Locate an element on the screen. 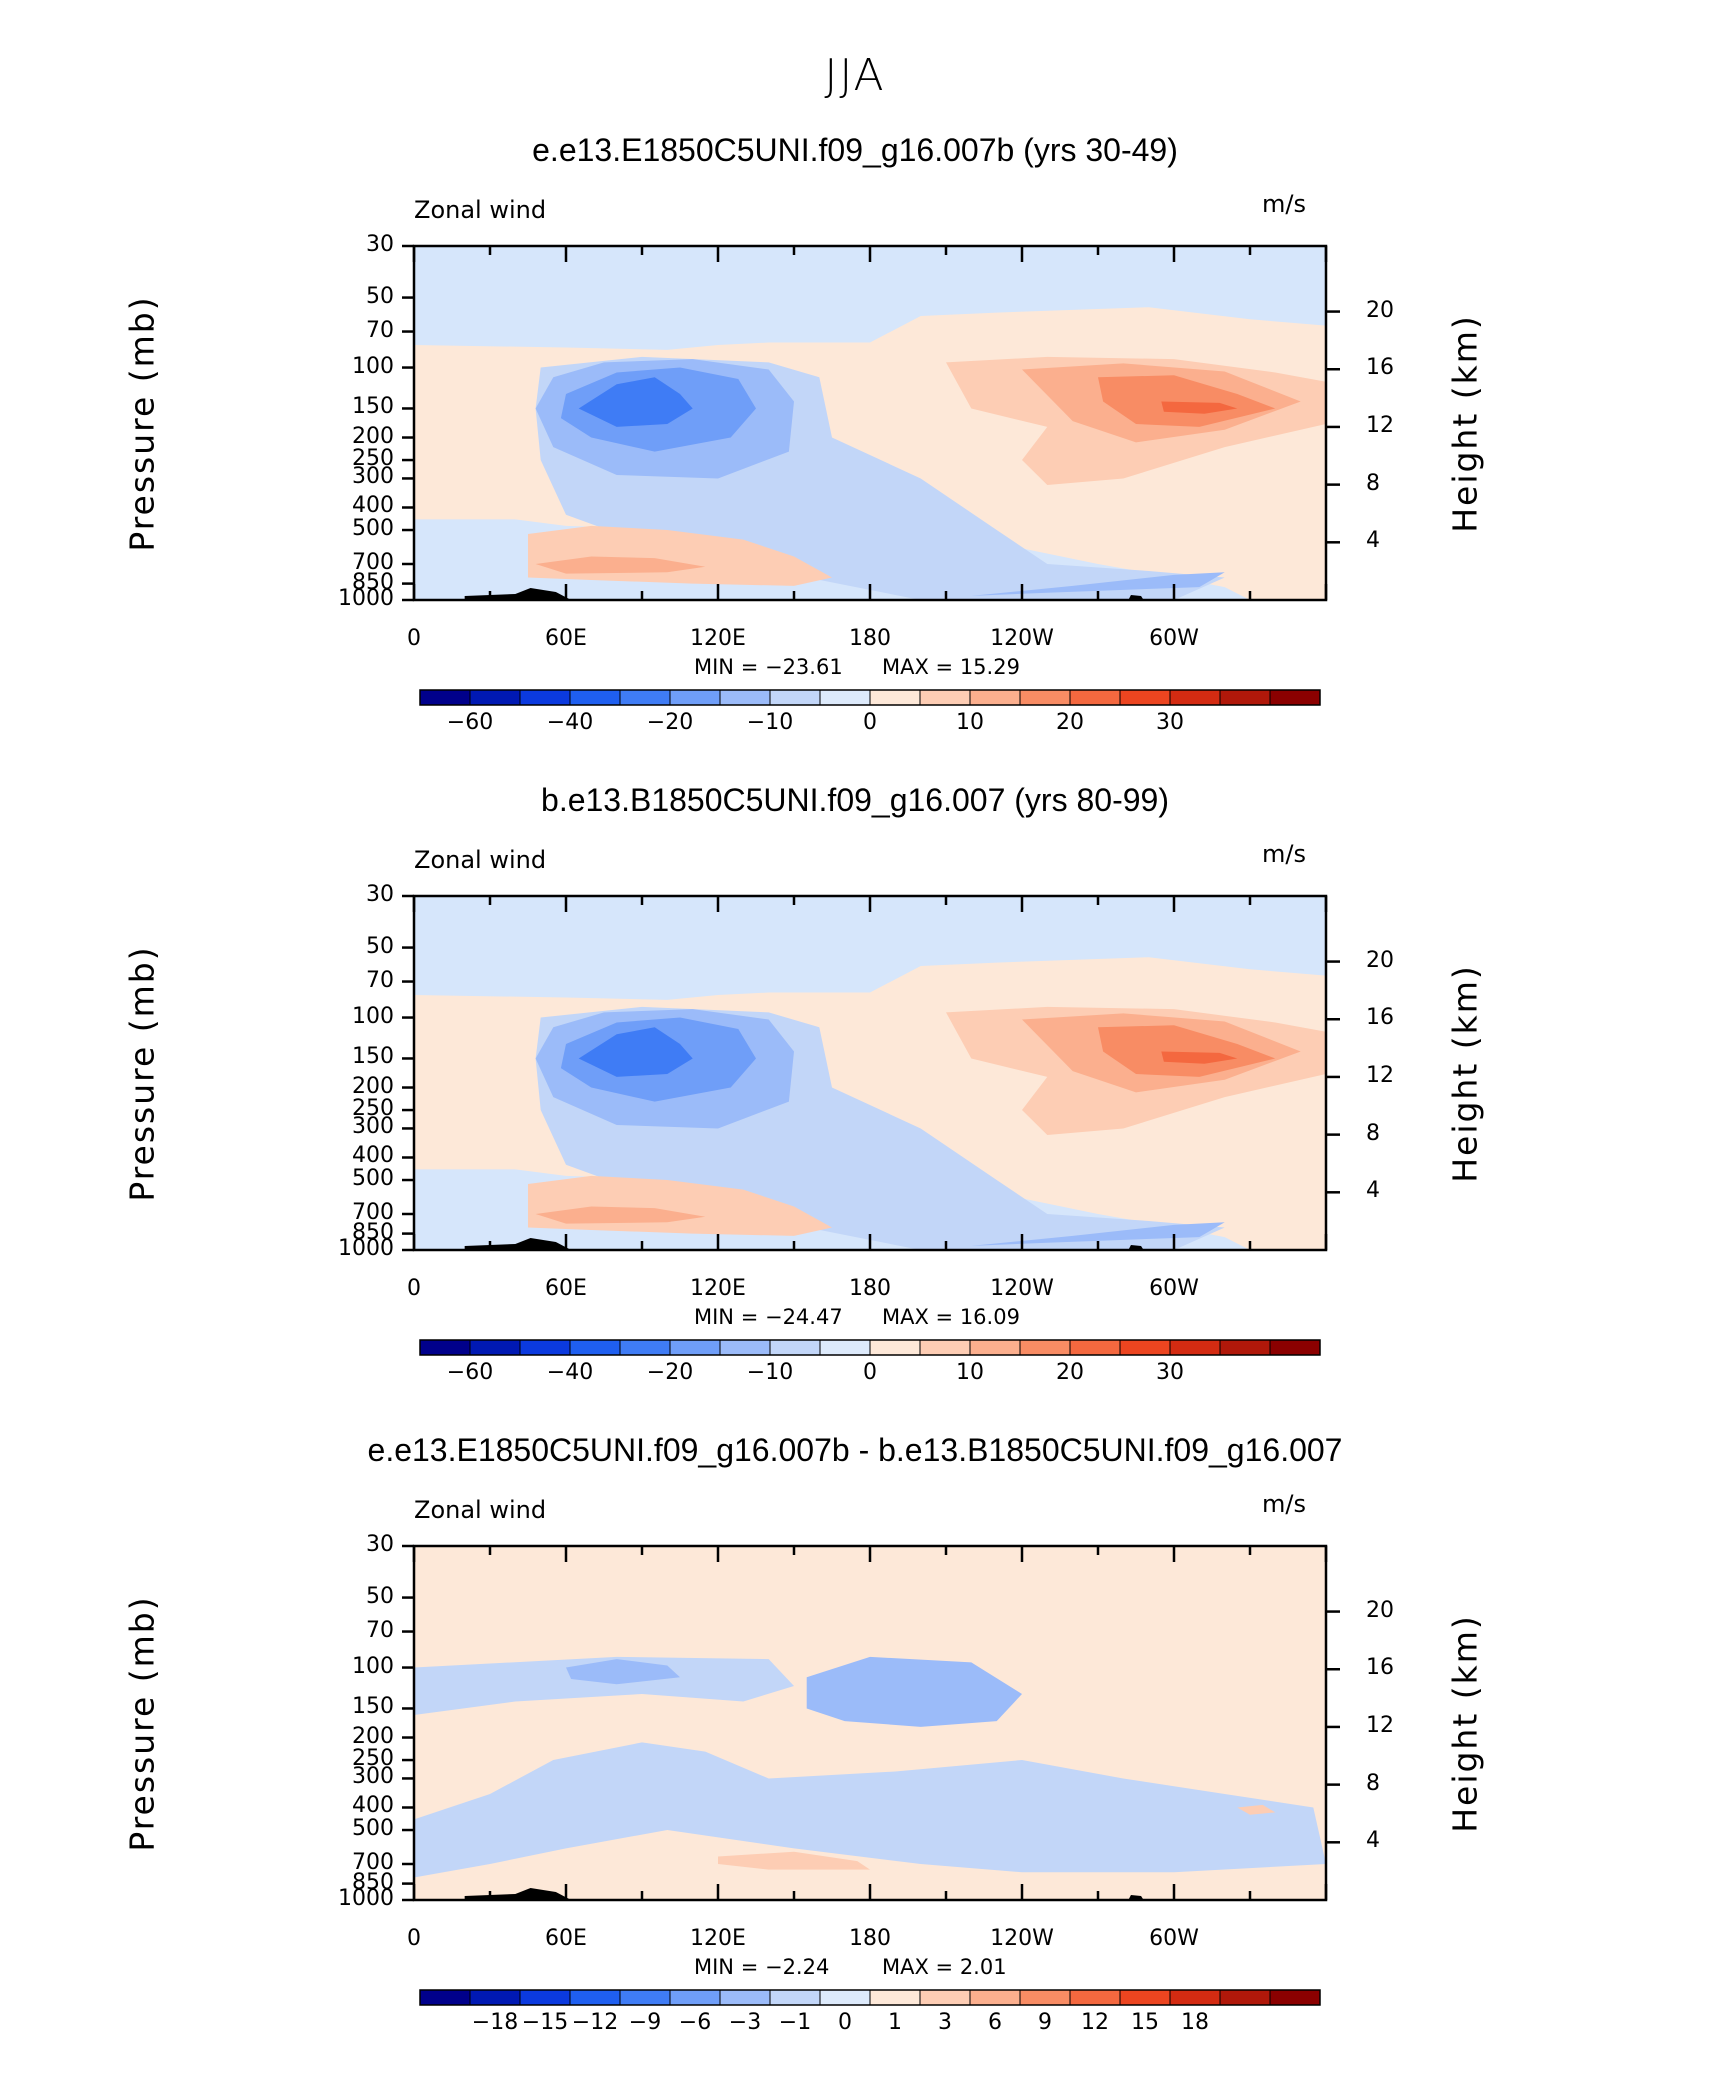  min-value: MIN = −23.61 is located at coordinates (768, 667).